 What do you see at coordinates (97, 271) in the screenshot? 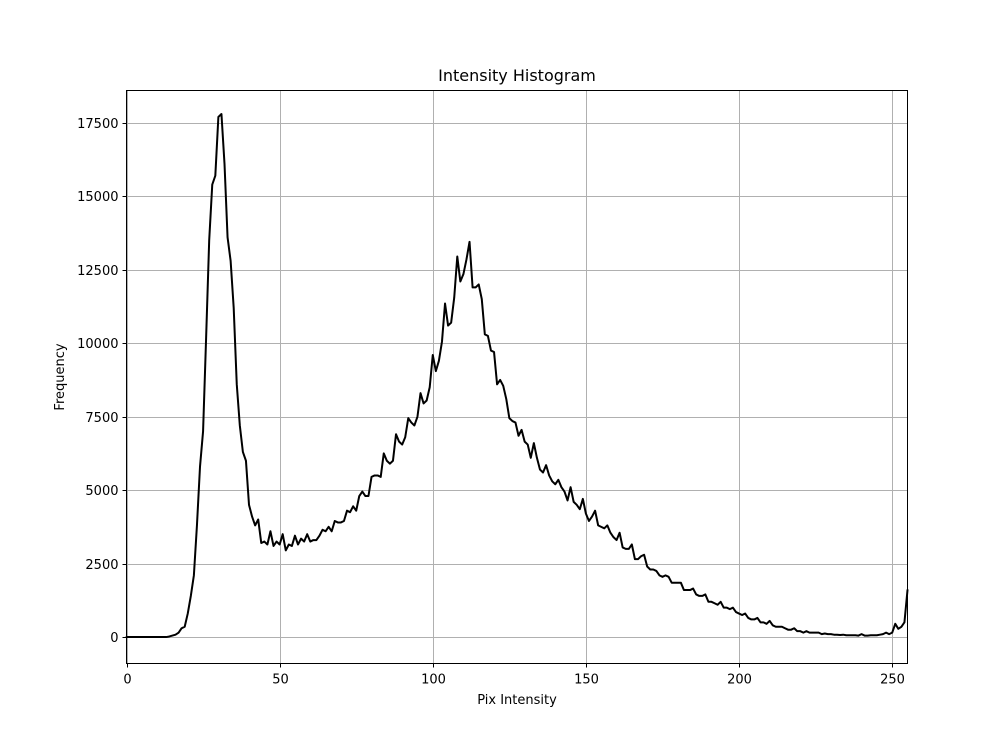
I see `y-tick-label: 12500` at bounding box center [97, 271].